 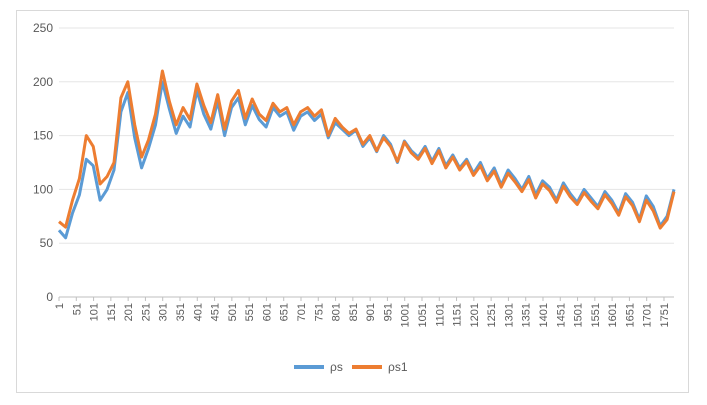 I want to click on x-tick-label: 1101, so click(x=440, y=315).